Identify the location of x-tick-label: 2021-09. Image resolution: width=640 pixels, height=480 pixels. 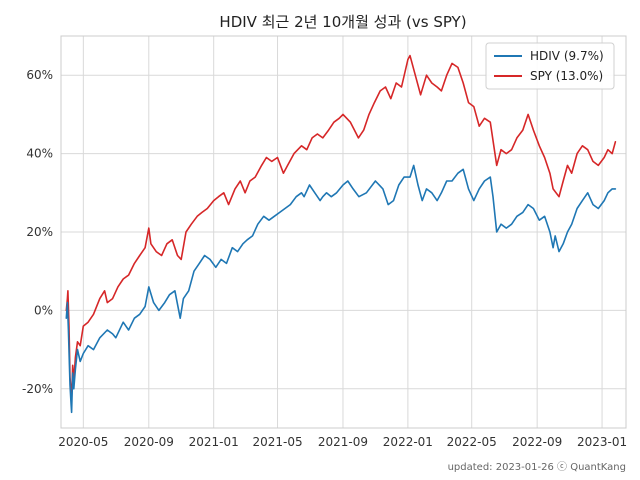
(343, 442).